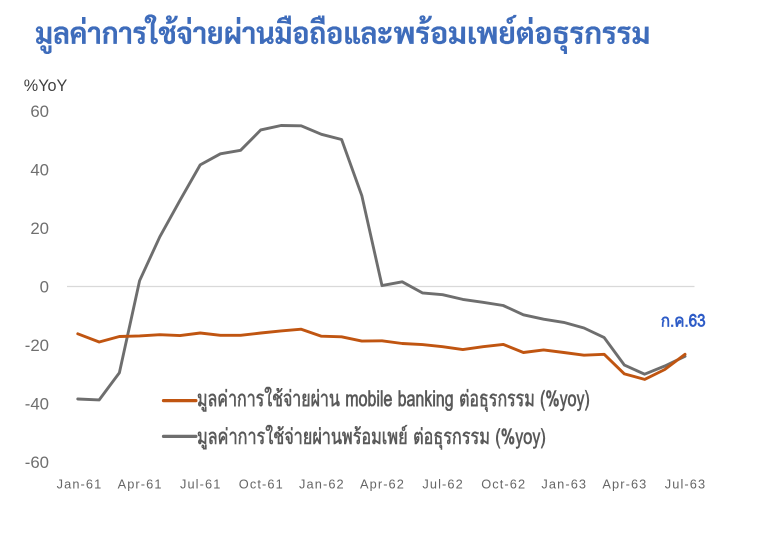 The width and height of the screenshot is (768, 547). Describe the element at coordinates (564, 483) in the screenshot. I see `svg-text: Jan-63` at that location.